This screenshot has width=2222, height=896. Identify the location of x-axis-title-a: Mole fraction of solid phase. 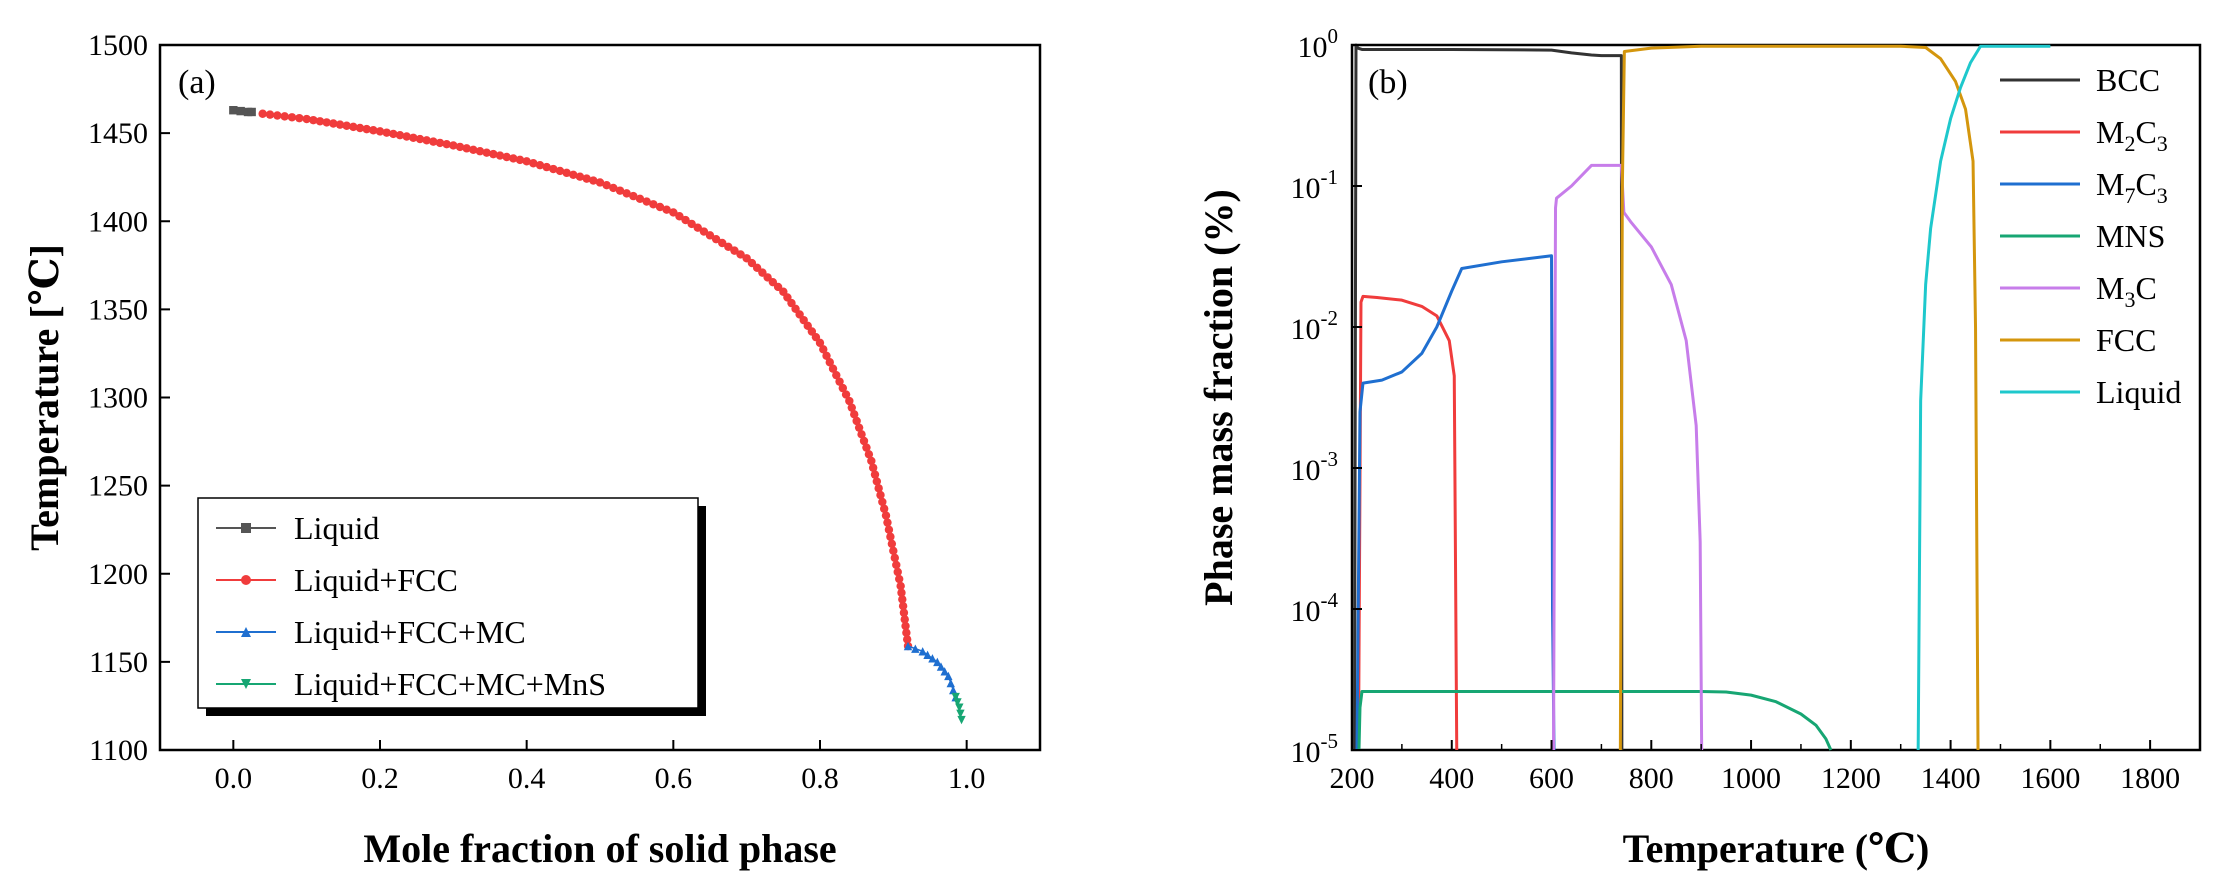
(599, 848).